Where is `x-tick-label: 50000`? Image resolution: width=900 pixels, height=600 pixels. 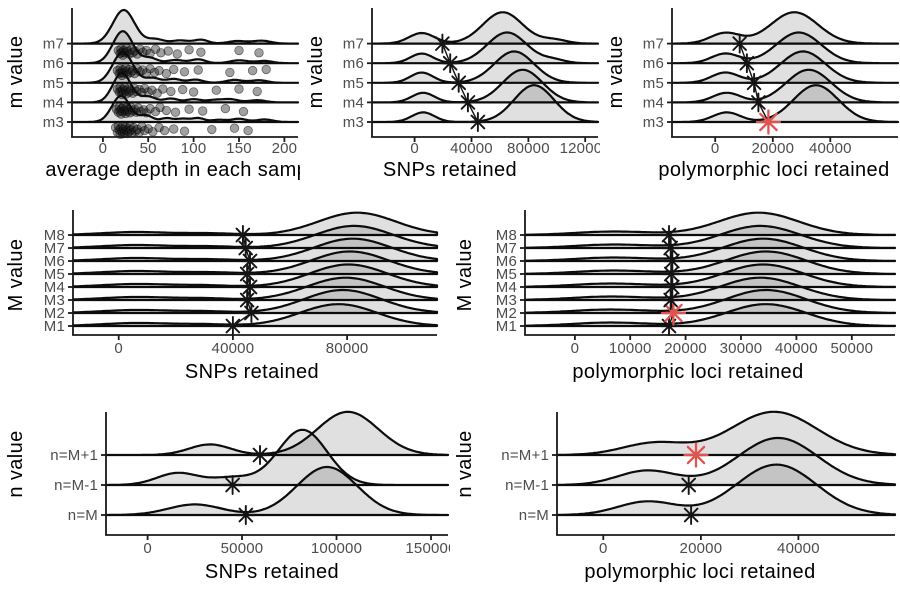 x-tick-label: 50000 is located at coordinates (851, 348).